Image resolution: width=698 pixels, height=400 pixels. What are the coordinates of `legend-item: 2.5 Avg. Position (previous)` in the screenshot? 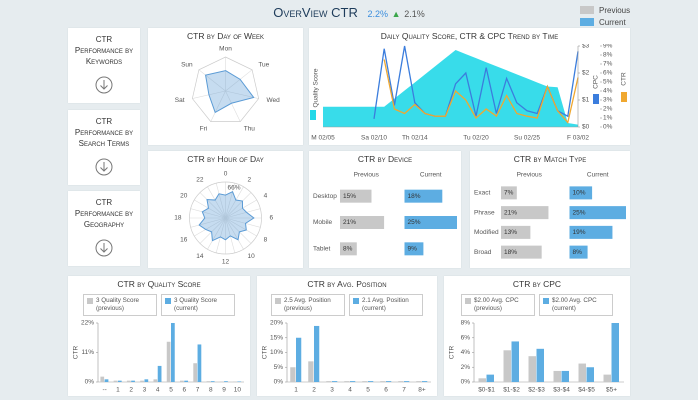 It's located at (308, 305).